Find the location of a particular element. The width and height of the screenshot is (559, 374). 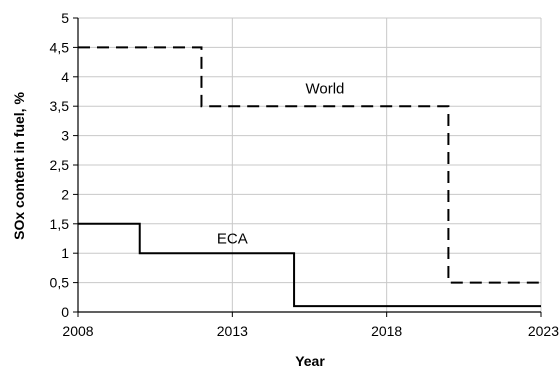

x-tick-label: 2013 is located at coordinates (232, 331).